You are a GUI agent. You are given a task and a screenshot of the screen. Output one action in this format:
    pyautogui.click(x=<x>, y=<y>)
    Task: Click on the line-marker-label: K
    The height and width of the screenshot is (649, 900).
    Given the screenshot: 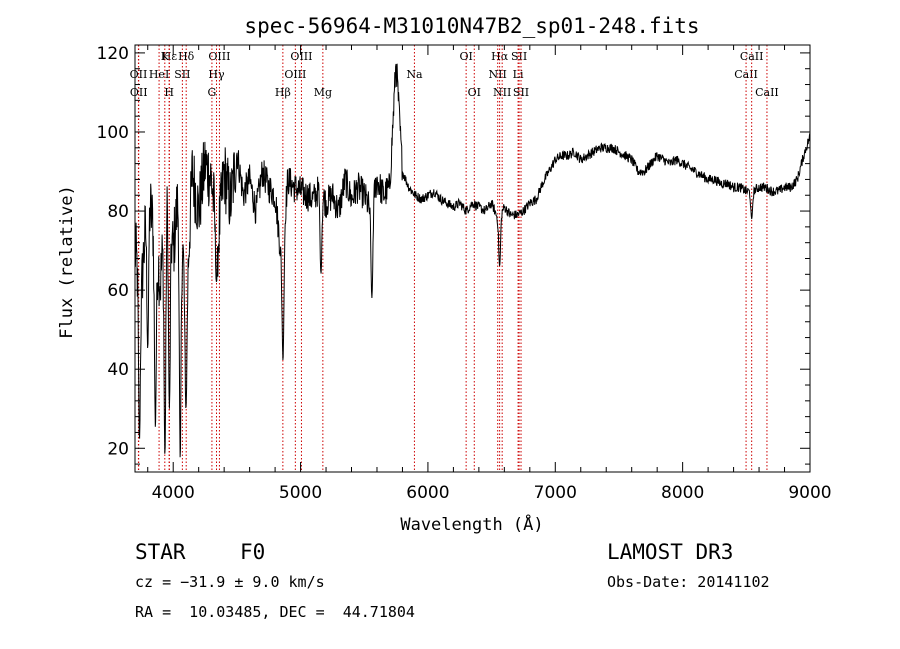 What is the action you would take?
    pyautogui.click(x=165, y=56)
    